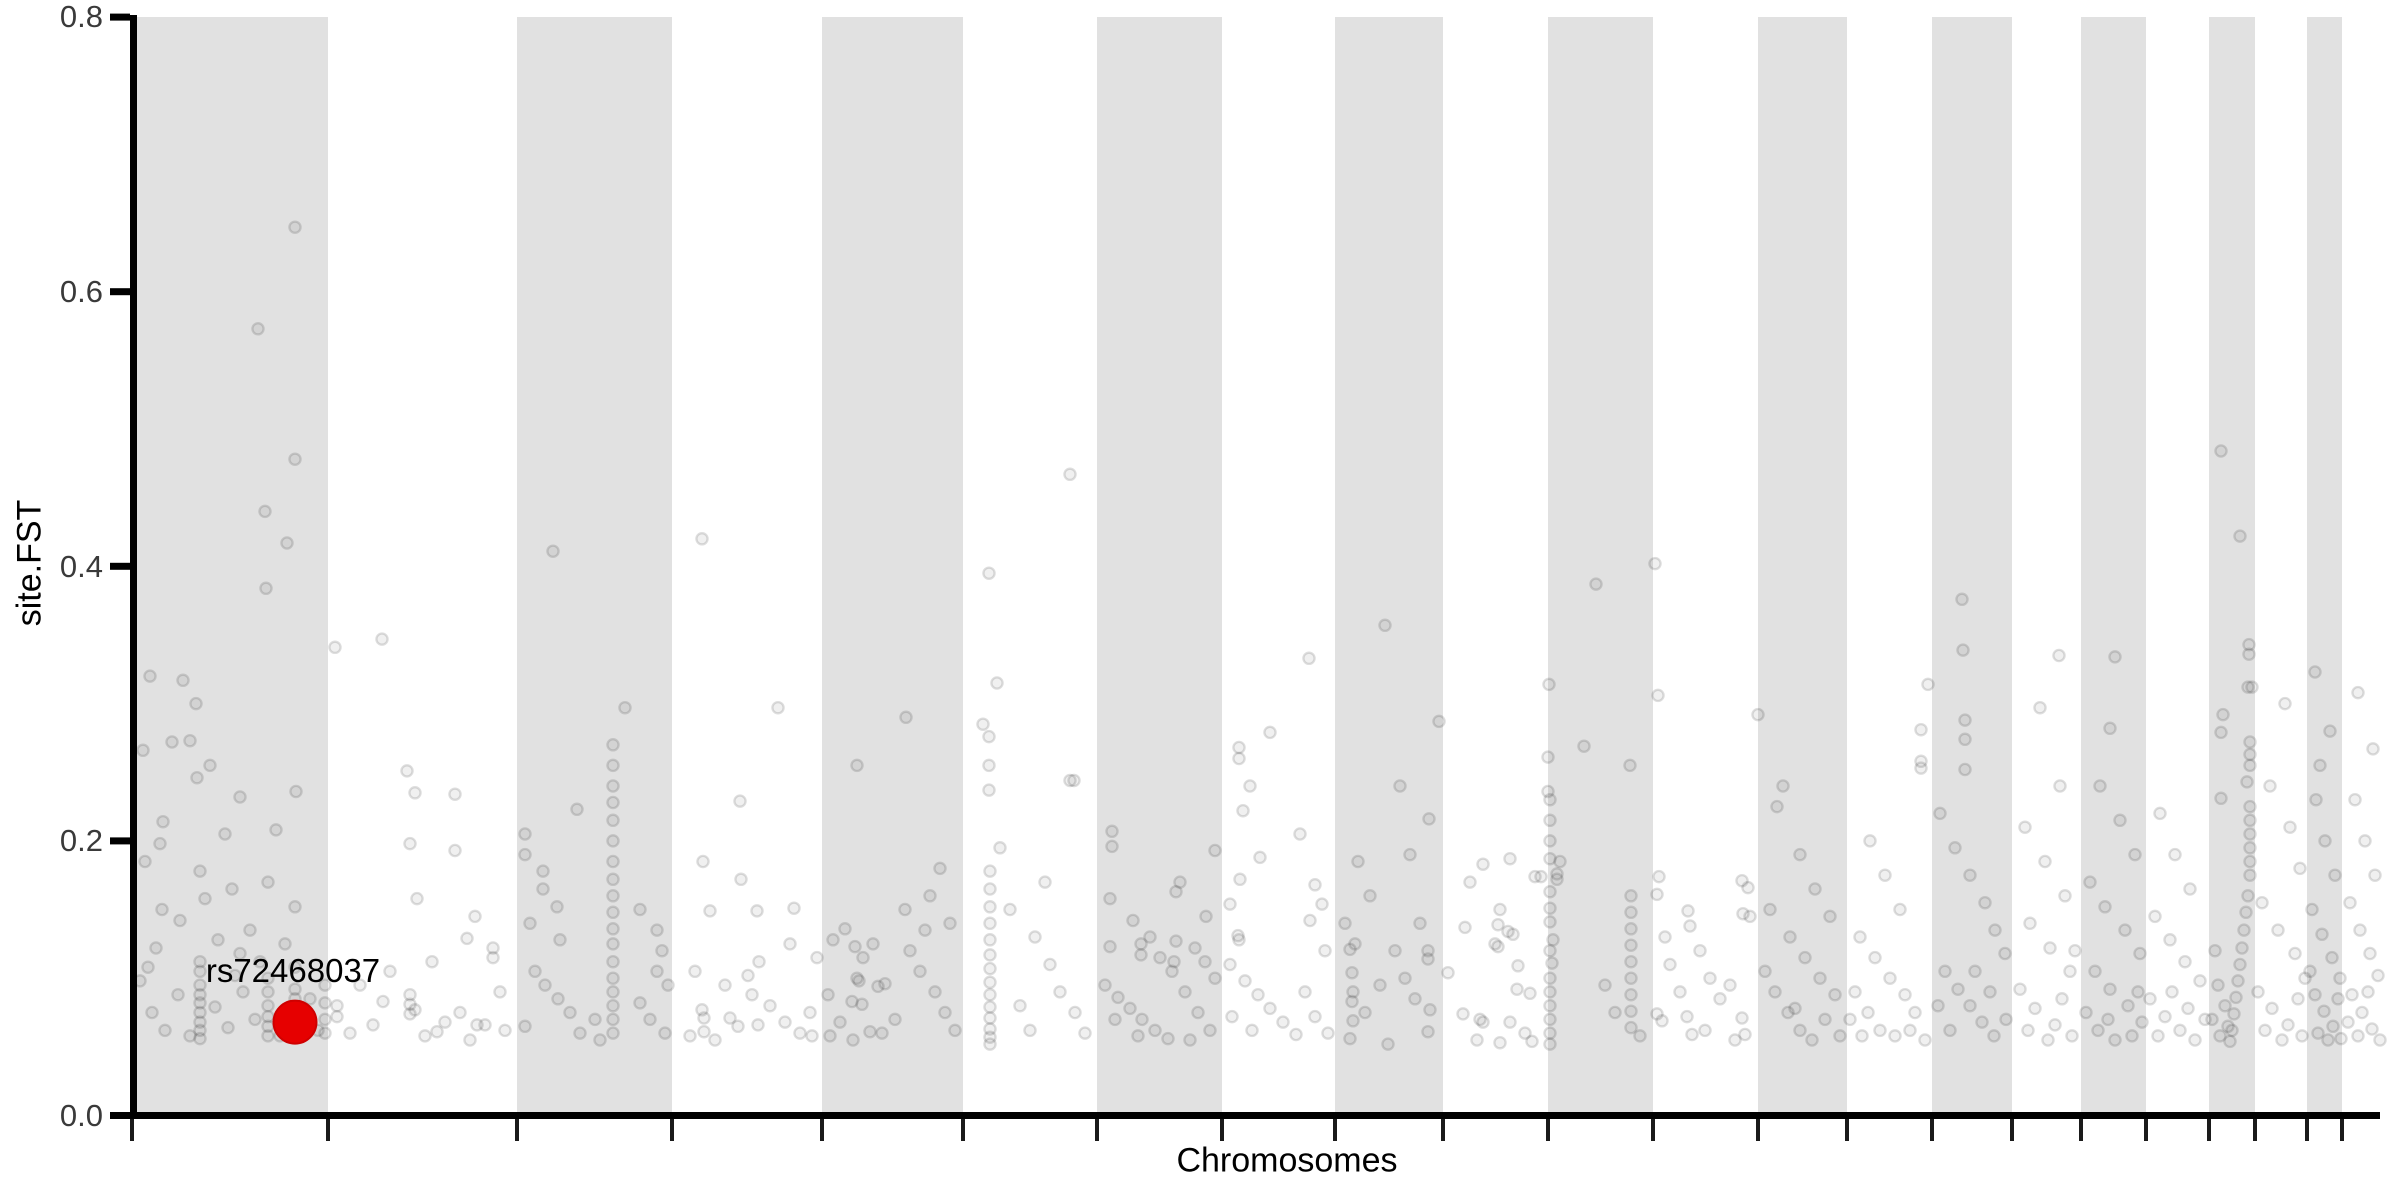 The width and height of the screenshot is (2400, 1200). Describe the element at coordinates (1287, 1160) in the screenshot. I see `x-axis-title: Chromosomes` at that location.